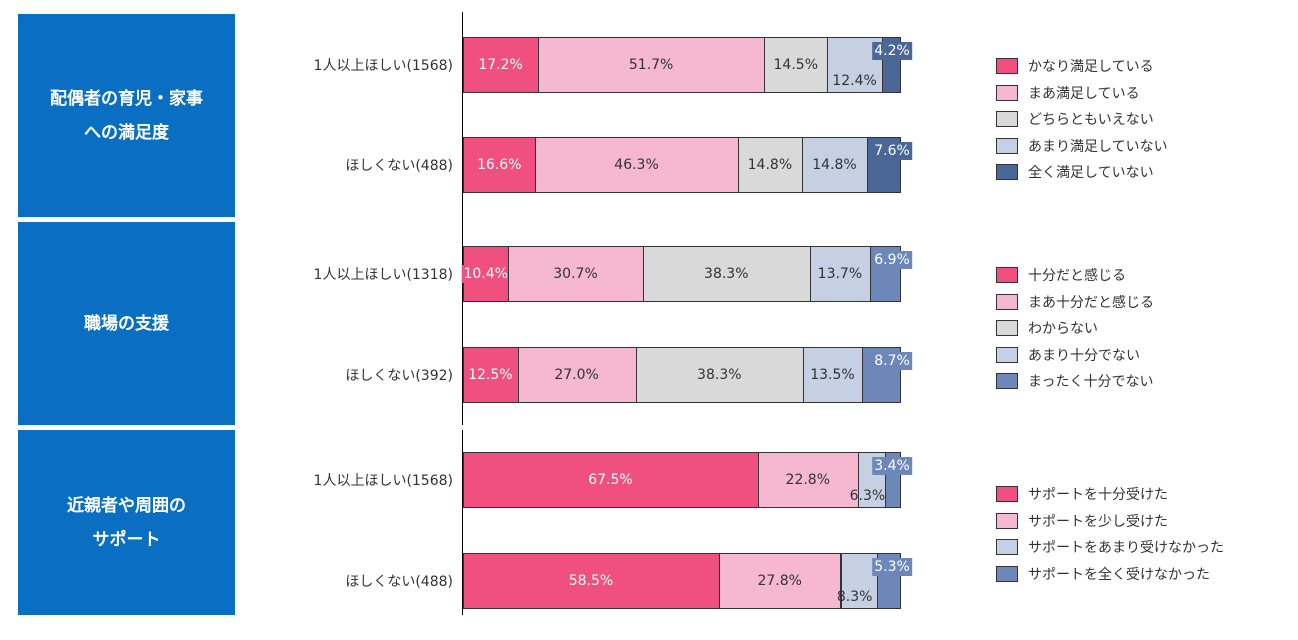  I want to click on category-panel: 配偶者の育児・家事 への満足度, so click(126, 115).